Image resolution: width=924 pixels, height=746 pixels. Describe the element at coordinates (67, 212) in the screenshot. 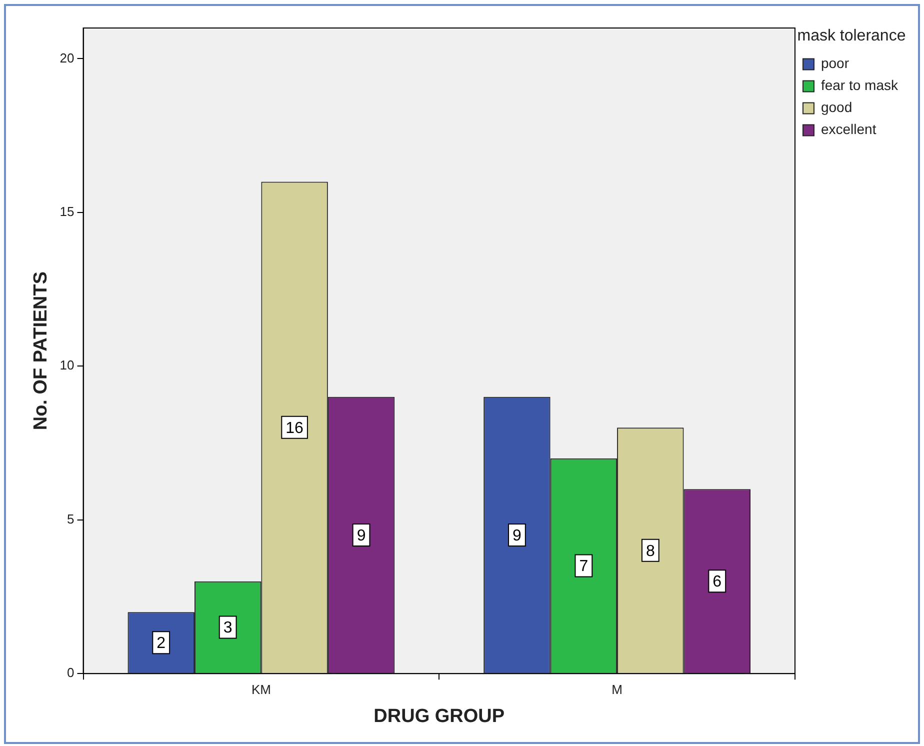

I see `y-tick-label: 15` at that location.